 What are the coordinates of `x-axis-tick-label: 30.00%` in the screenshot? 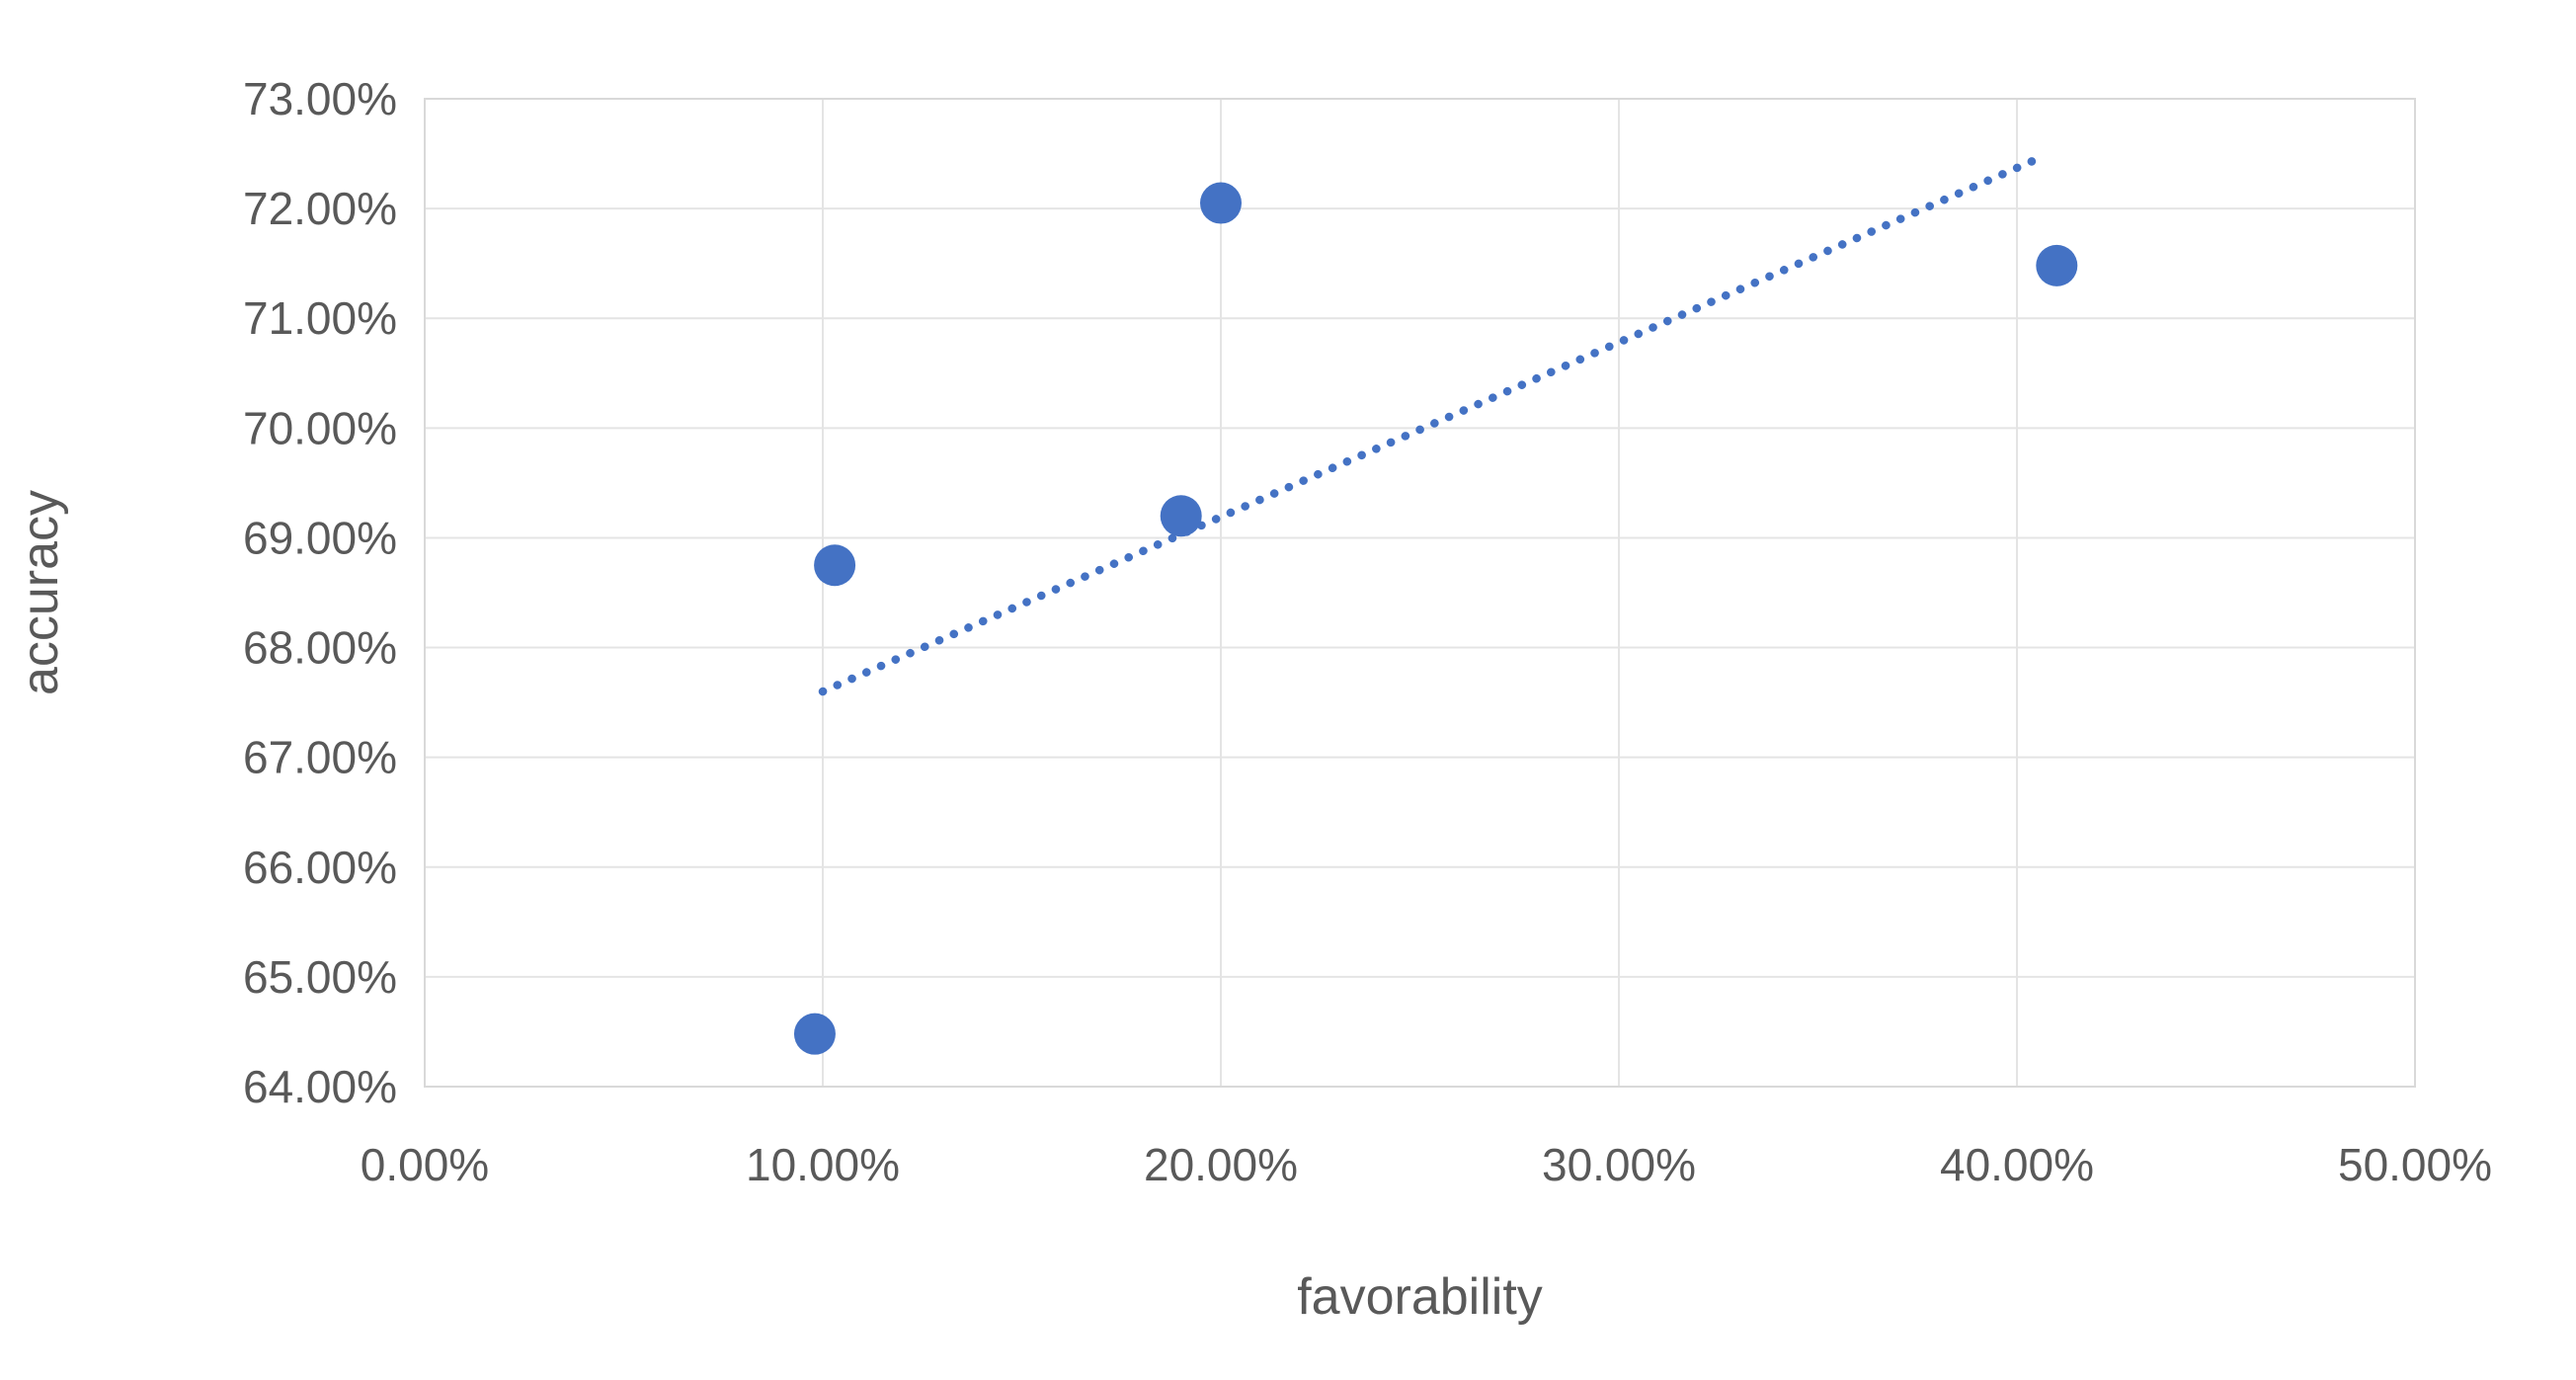 It's located at (1619, 1164).